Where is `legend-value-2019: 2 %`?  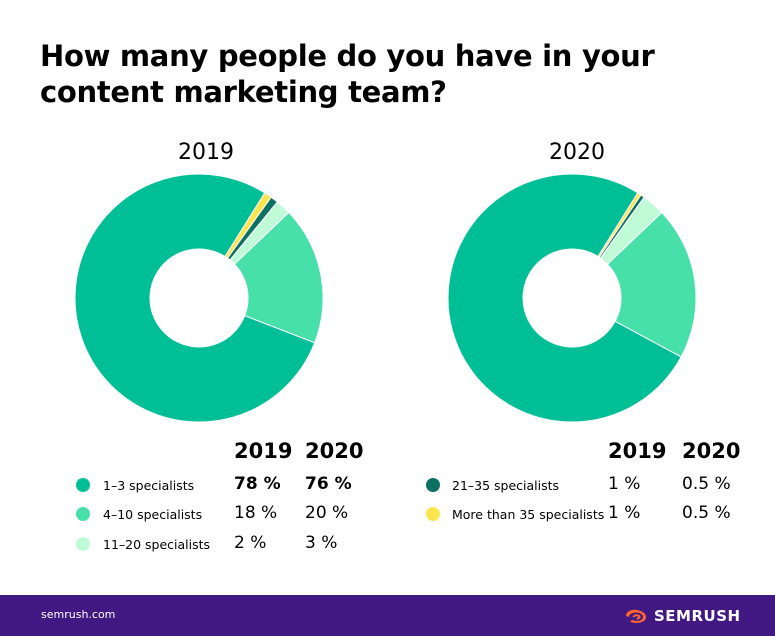
legend-value-2019: 2 % is located at coordinates (250, 543).